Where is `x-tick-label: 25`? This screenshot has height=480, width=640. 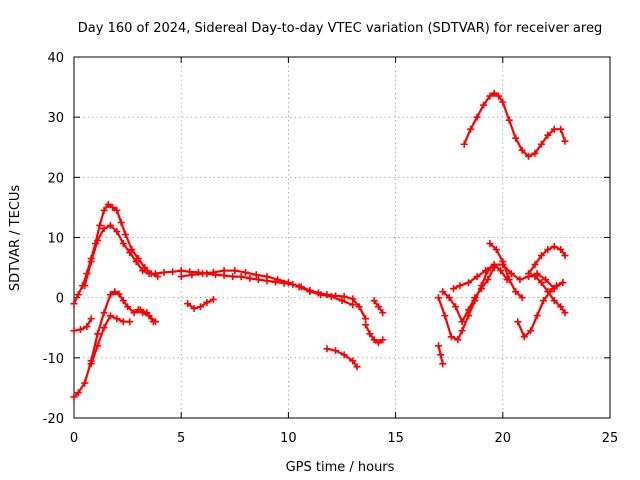
x-tick-label: 25 is located at coordinates (610, 438).